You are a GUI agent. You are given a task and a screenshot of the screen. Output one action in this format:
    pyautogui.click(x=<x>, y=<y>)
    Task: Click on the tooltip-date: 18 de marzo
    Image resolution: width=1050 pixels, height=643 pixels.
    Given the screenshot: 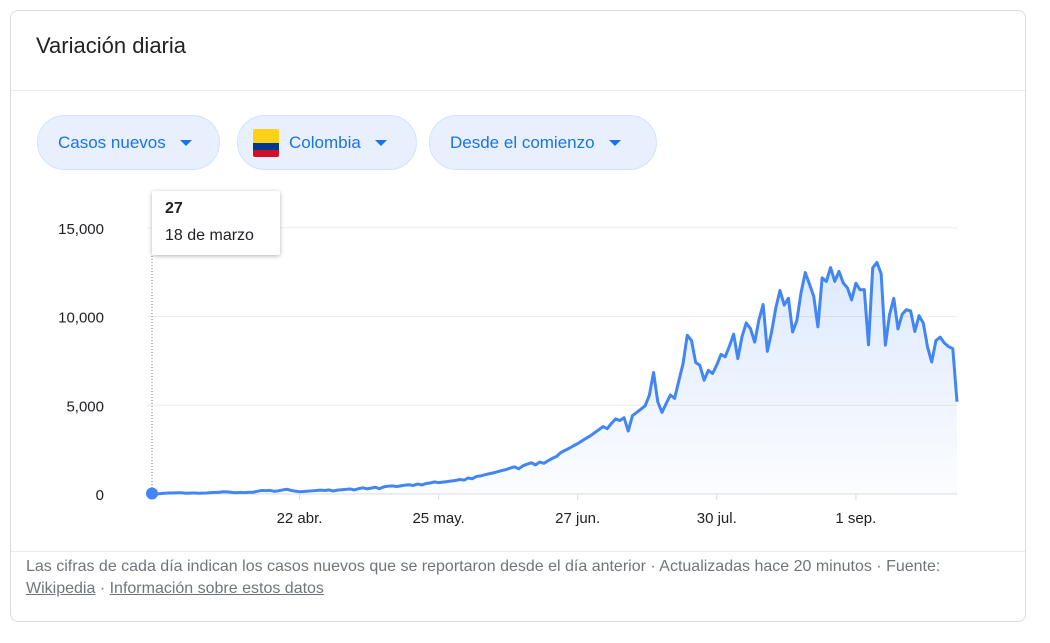 What is the action you would take?
    pyautogui.click(x=209, y=235)
    